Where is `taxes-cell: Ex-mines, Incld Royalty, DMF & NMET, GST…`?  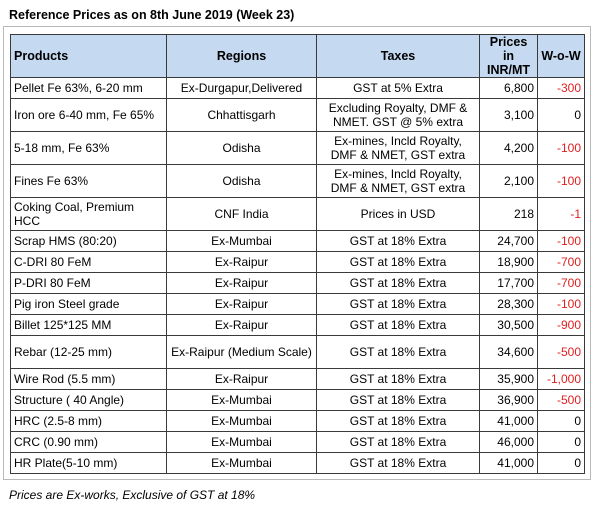
taxes-cell: Ex-mines, Incld Royalty, DMF & NMET, GST… is located at coordinates (398, 148).